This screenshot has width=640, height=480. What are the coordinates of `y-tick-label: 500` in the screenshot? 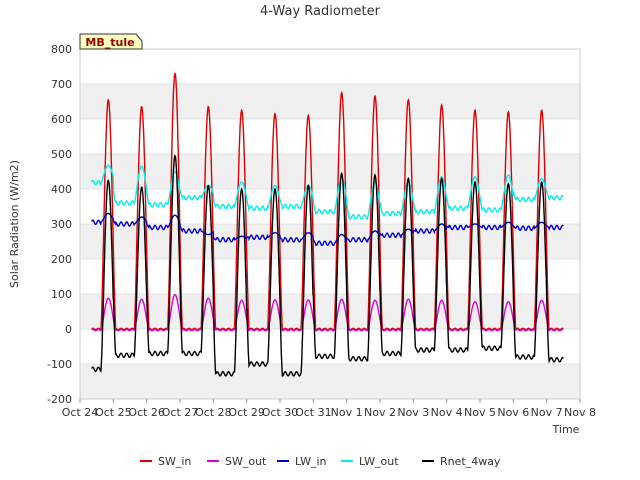 It's located at (61, 154).